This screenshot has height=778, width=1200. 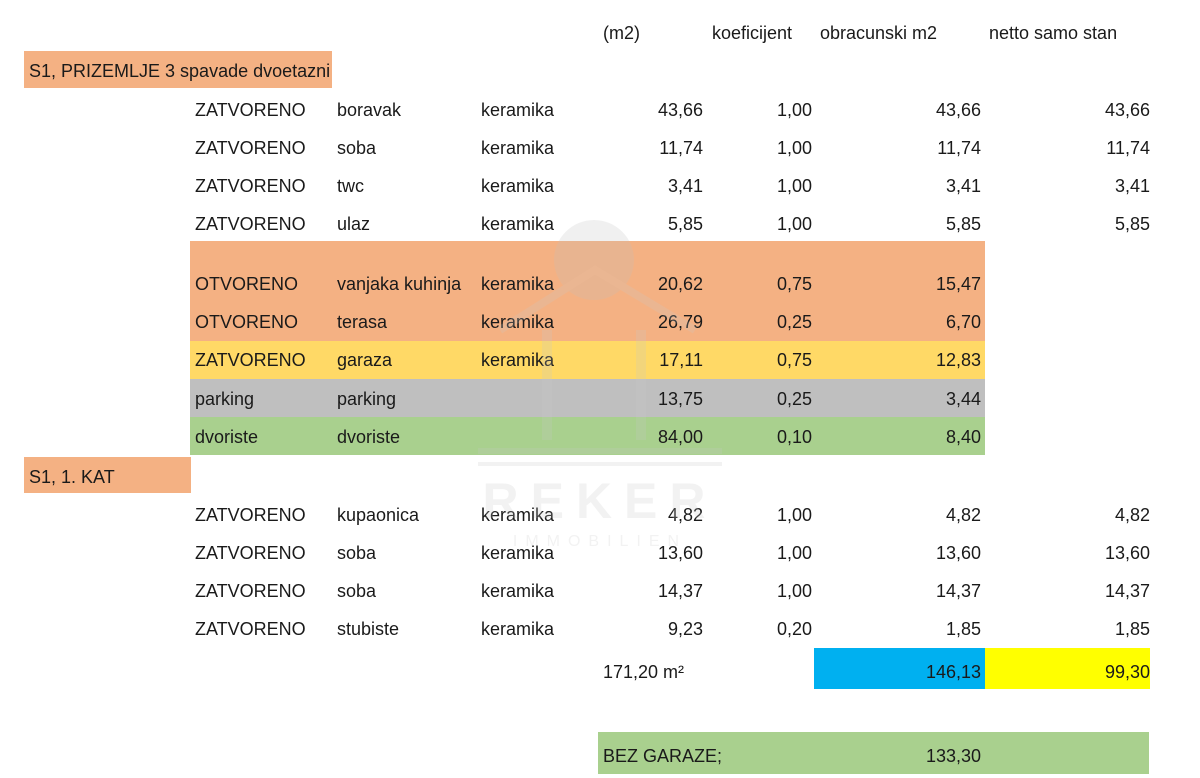 I want to click on cell-m2: 26,79, so click(x=680, y=322).